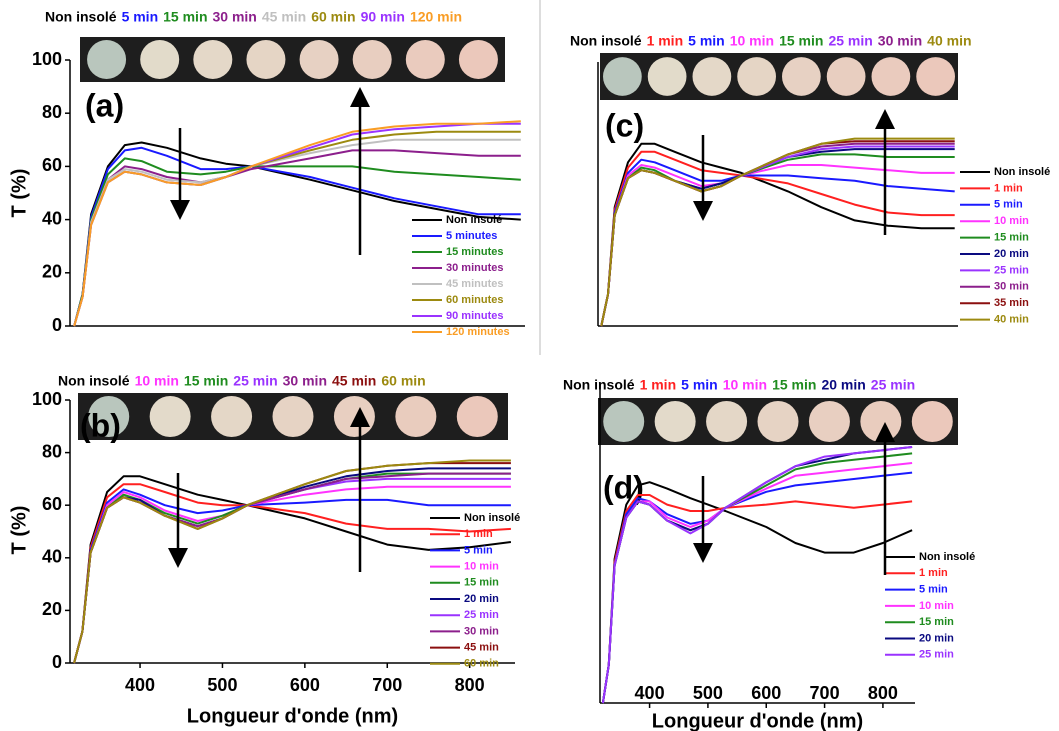 The height and width of the screenshot is (731, 1059). What do you see at coordinates (745, 385) in the screenshot?
I see `sample-label: 10 min` at bounding box center [745, 385].